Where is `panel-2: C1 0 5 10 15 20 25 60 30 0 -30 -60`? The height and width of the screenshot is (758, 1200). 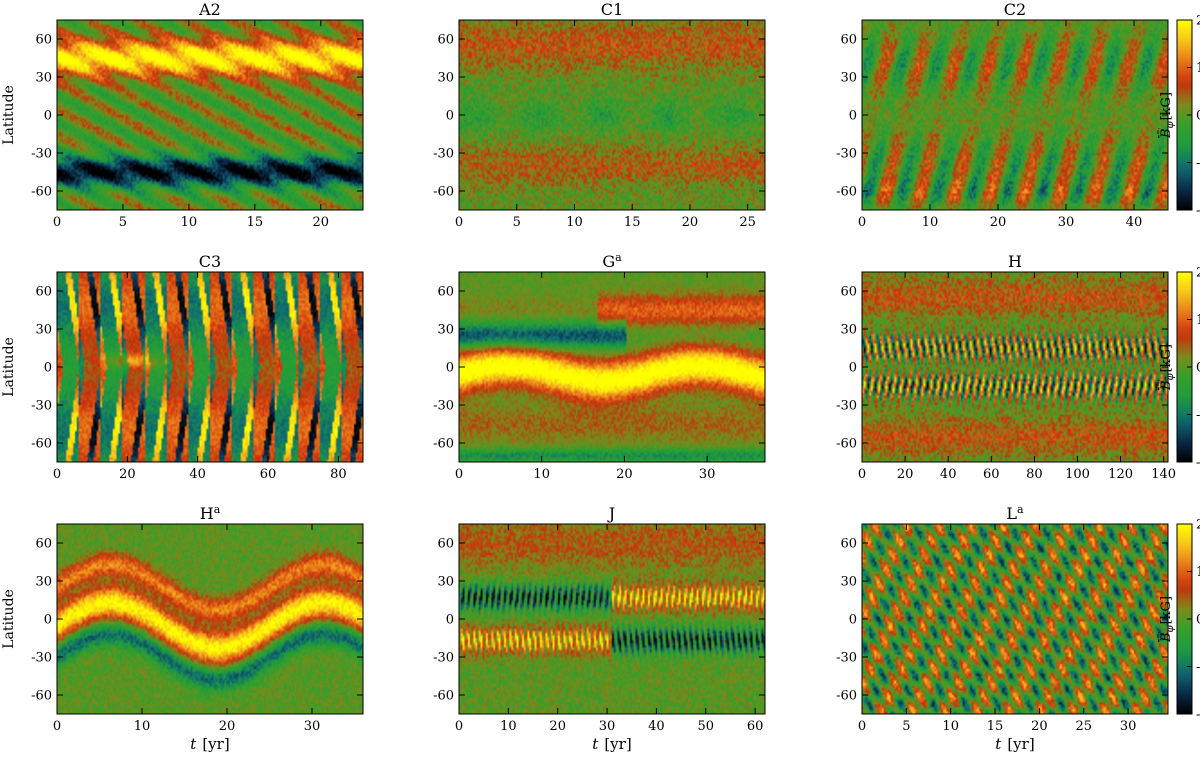
panel-2: C1 0 5 10 15 20 25 60 30 0 -30 -60 is located at coordinates (599, 115).